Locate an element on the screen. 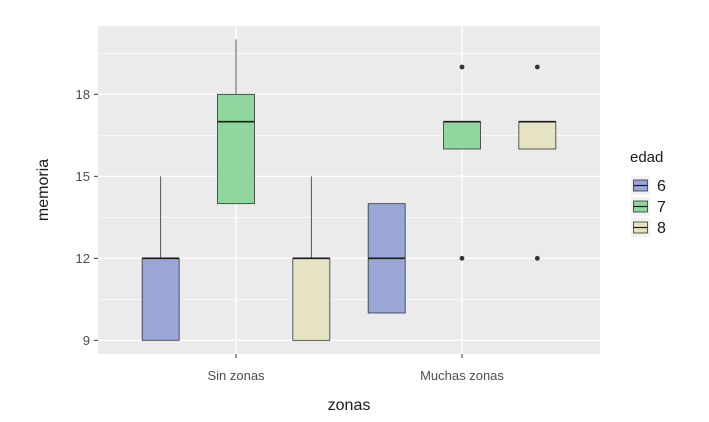  x-tick-label: Sin zonas is located at coordinates (236, 375).